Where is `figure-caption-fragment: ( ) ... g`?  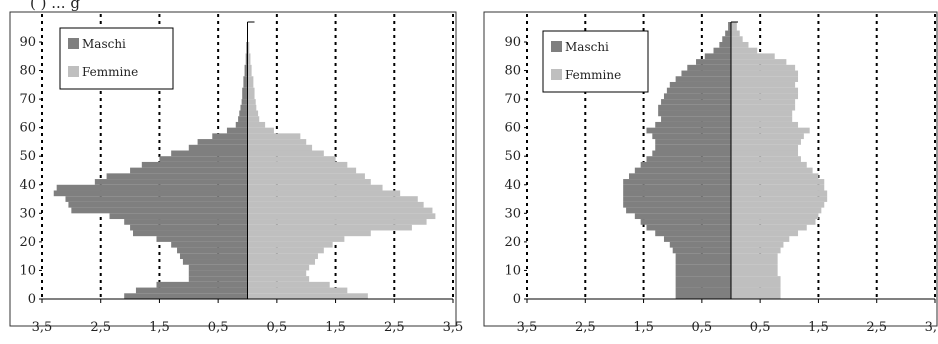
figure-caption-fragment: ( ) ... g is located at coordinates (55, 6).